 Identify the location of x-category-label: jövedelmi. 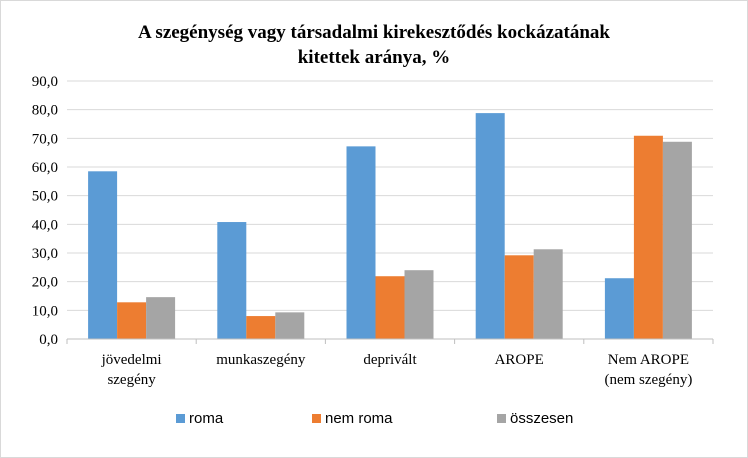
(131, 360).